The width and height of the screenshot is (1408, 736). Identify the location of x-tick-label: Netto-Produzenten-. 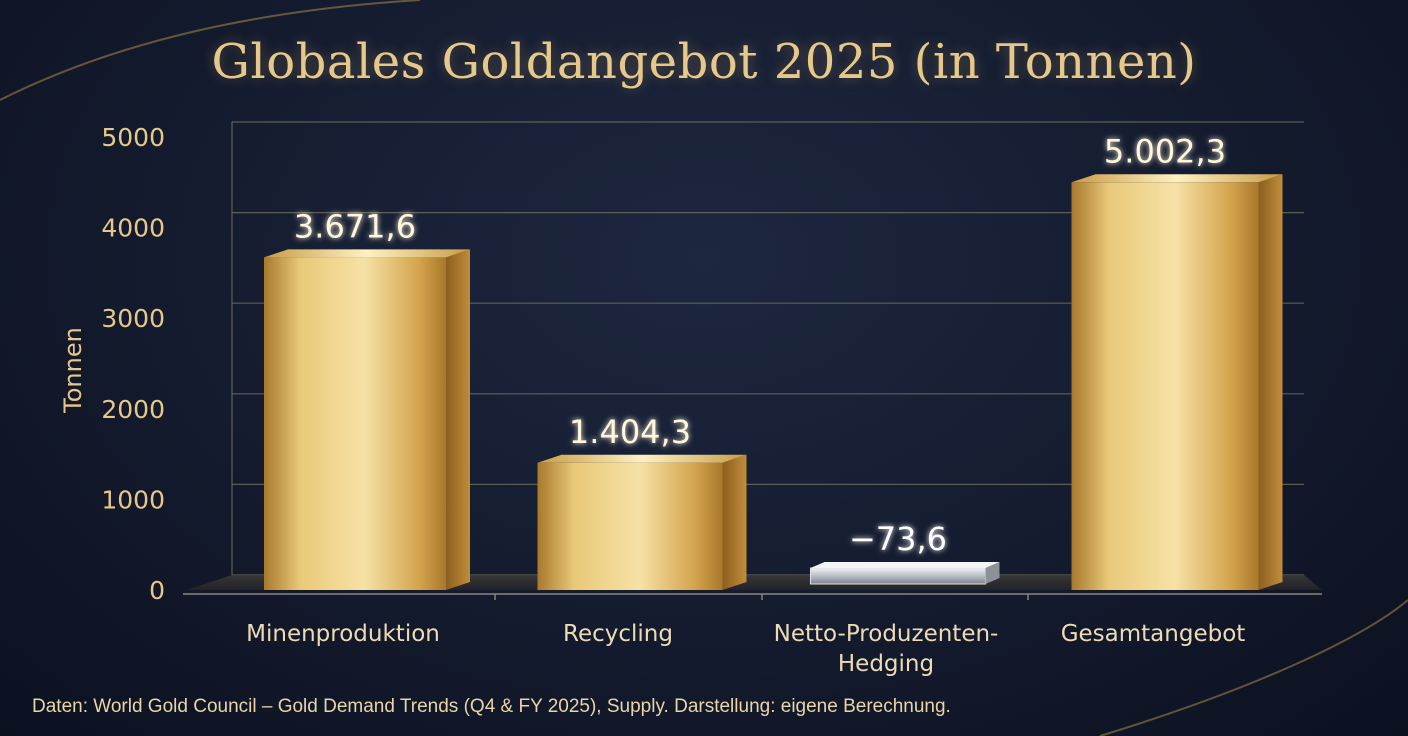
(886, 634).